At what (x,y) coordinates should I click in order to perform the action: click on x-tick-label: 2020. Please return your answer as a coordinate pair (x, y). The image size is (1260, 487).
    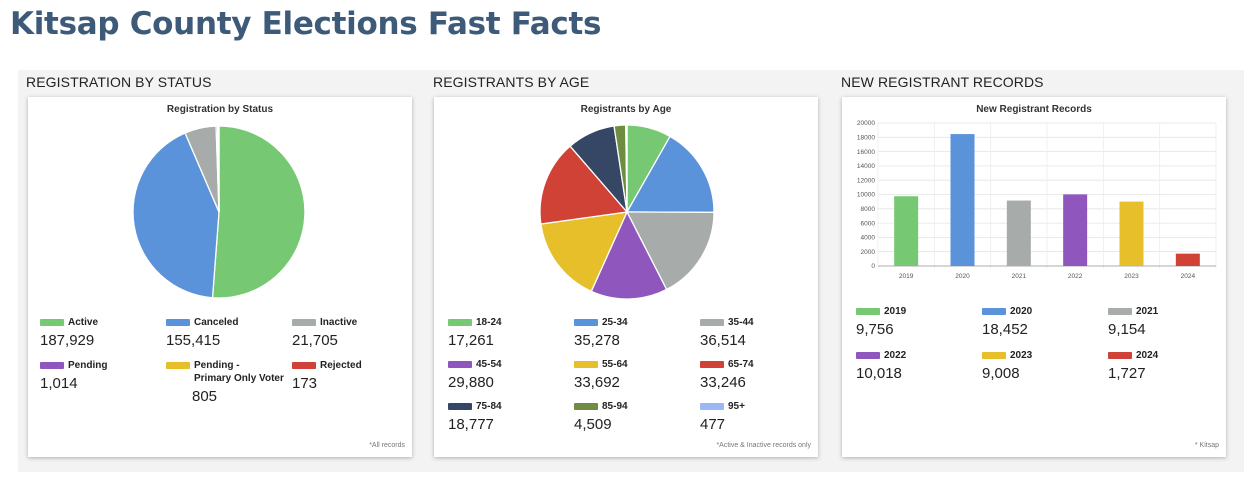
    Looking at the image, I should click on (962, 276).